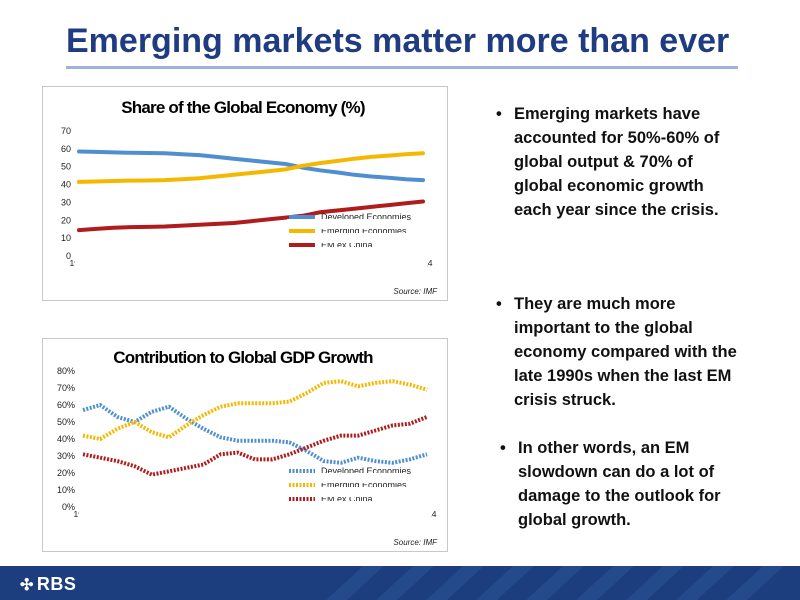 The width and height of the screenshot is (800, 600). What do you see at coordinates (66, 405) in the screenshot?
I see `y-tick-label: 60%` at bounding box center [66, 405].